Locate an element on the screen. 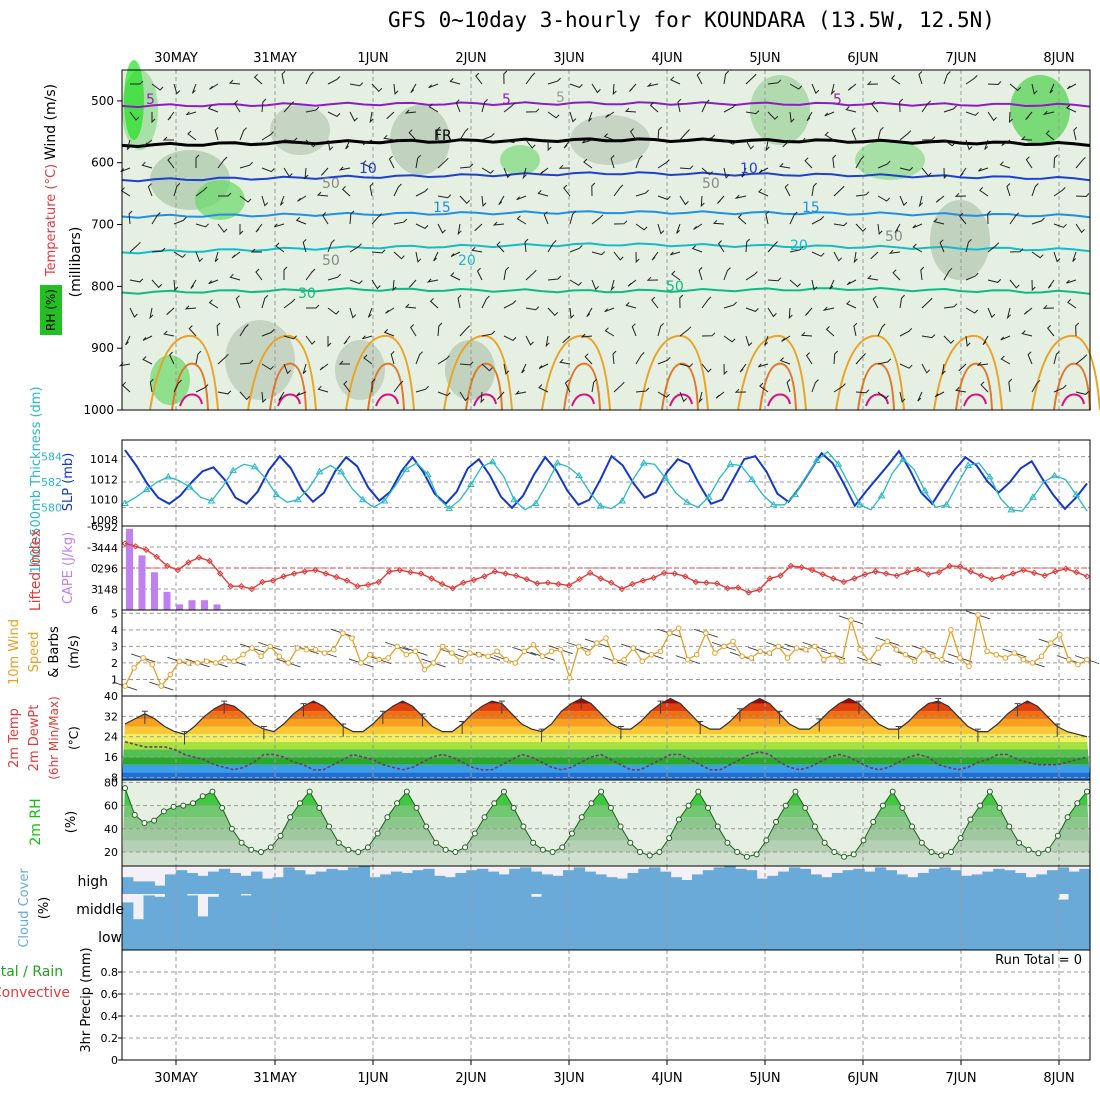 The width and height of the screenshot is (1100, 1100). ytick-label-pressure: 900 is located at coordinates (102, 348).